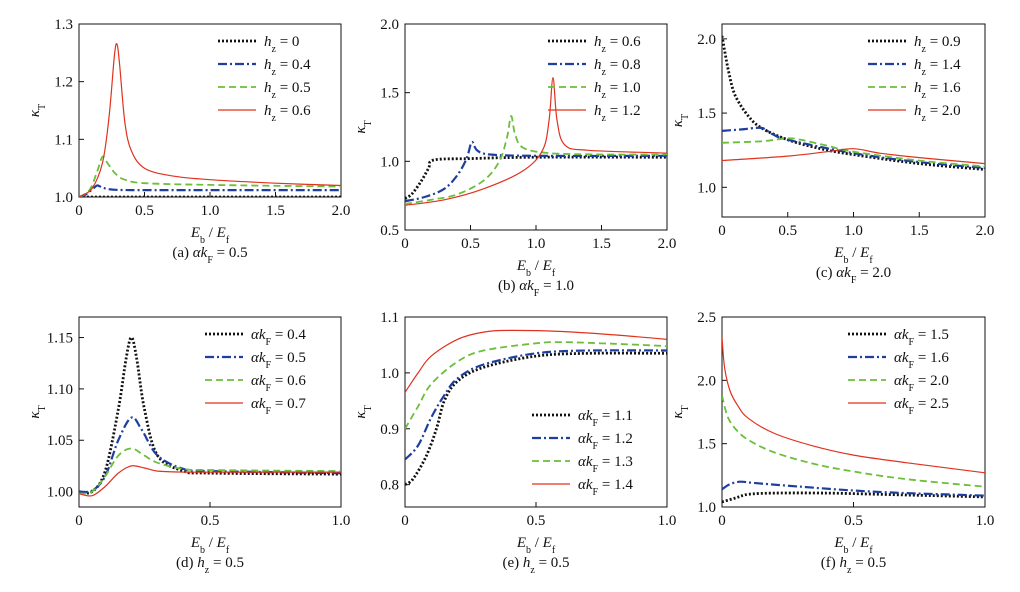 The image size is (1020, 592). What do you see at coordinates (921, 406) in the screenshot?
I see `legend-label: αkF = 2.5` at bounding box center [921, 406].